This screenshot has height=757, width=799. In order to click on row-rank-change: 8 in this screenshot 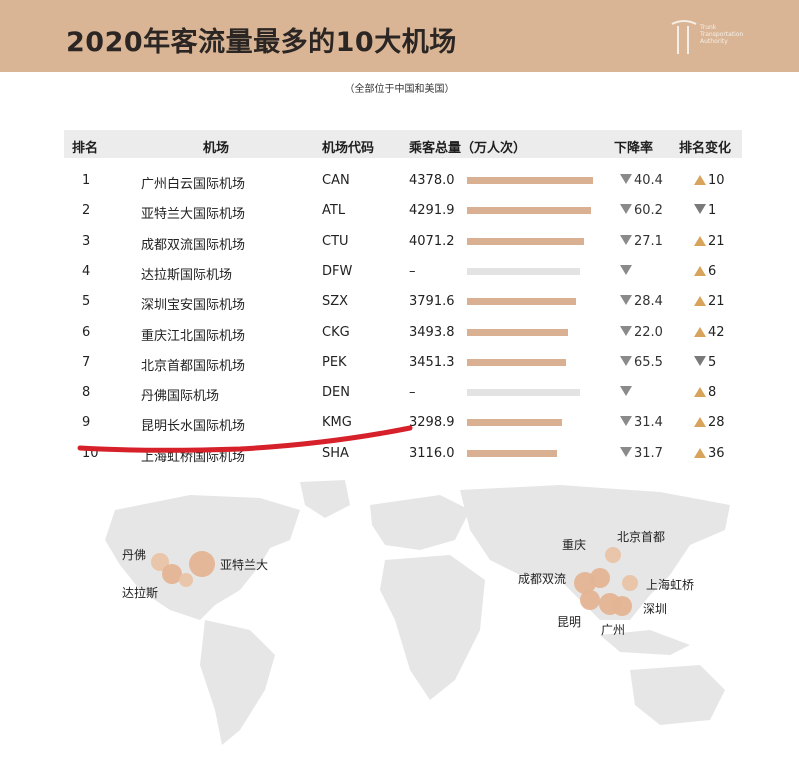, I will do `click(705, 392)`.